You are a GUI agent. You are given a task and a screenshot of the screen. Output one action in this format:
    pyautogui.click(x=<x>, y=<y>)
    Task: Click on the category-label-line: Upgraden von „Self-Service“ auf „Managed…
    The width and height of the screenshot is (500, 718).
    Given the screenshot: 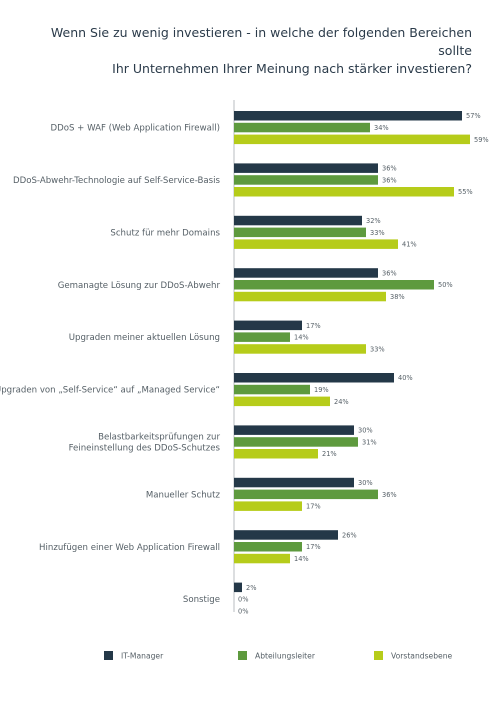 What is the action you would take?
    pyautogui.click(x=110, y=391)
    